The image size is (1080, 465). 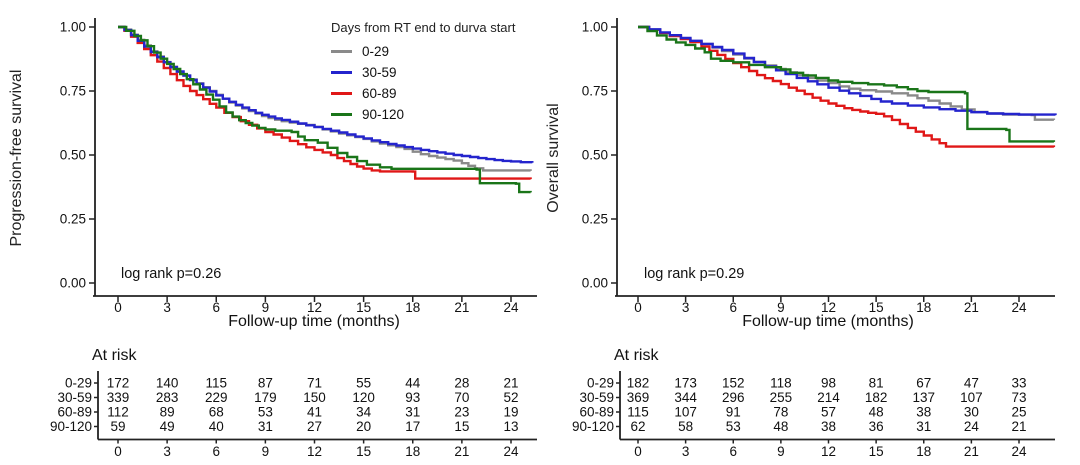 What do you see at coordinates (461, 397) in the screenshot?
I see `pfs-risk-count: 70` at bounding box center [461, 397].